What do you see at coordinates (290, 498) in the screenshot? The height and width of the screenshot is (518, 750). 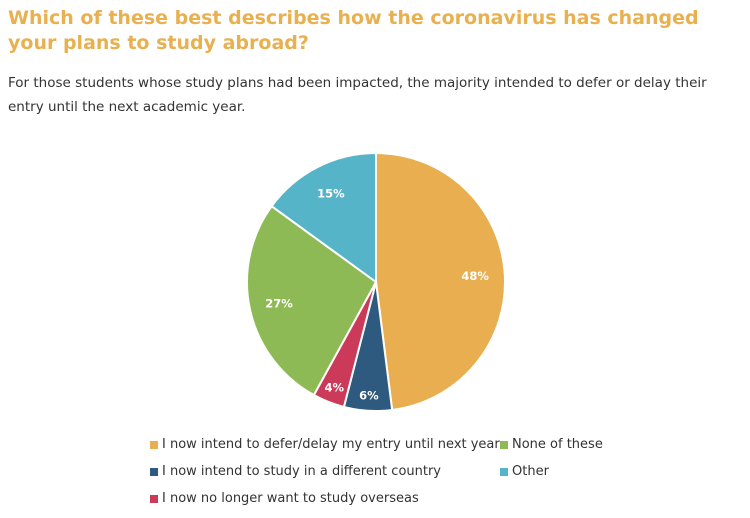 I see `legend-label-no-longer: I now no longer want to study overseas` at bounding box center [290, 498].